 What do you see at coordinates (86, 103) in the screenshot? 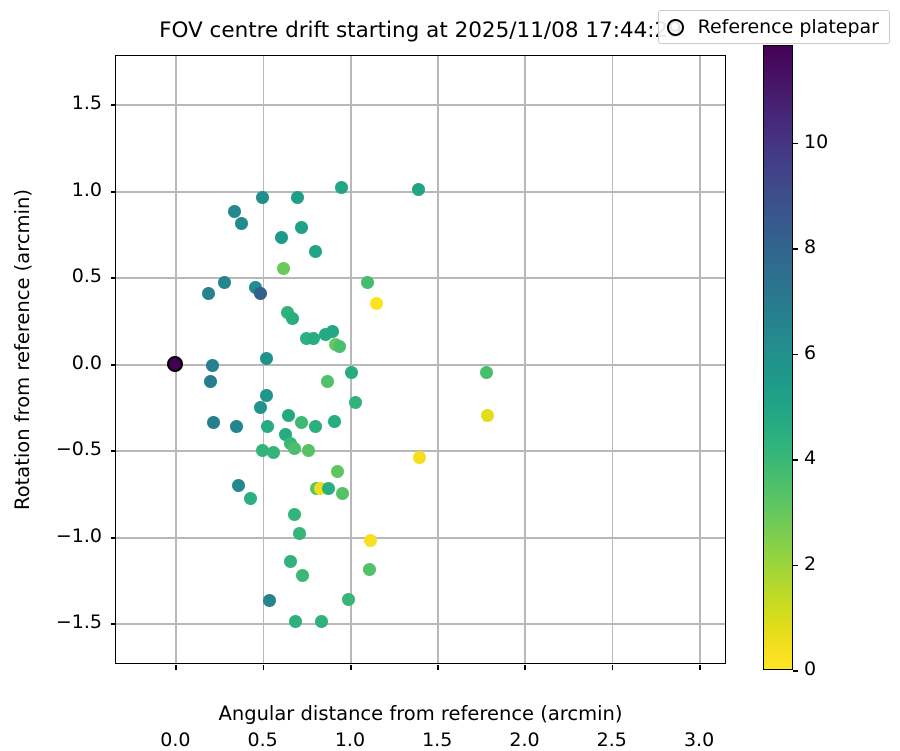
I see `y-tick-label: 1.5` at bounding box center [86, 103].